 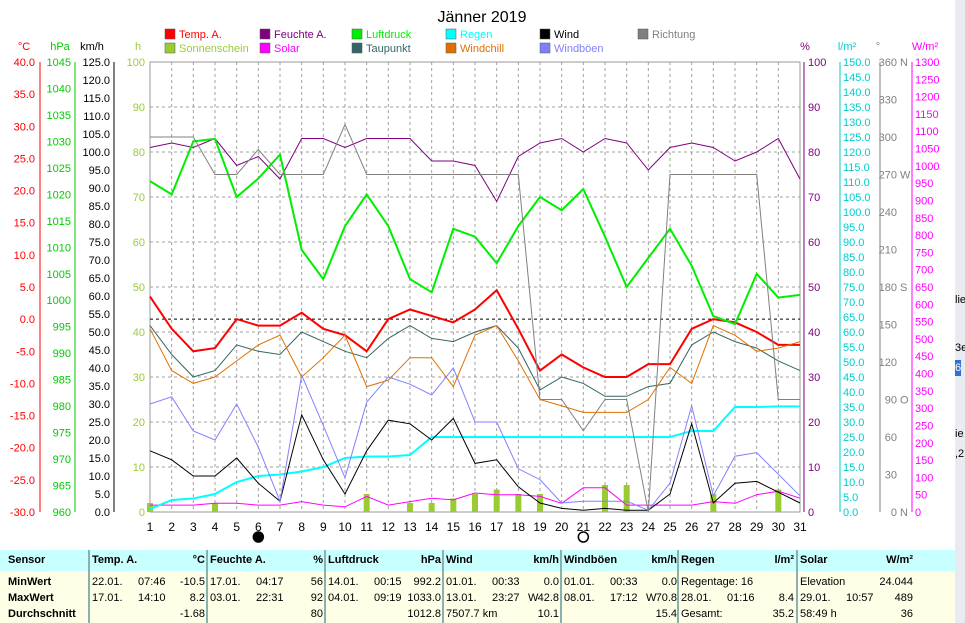 What do you see at coordinates (925, 47) in the screenshot?
I see `y-axis-unit-solar: W/m²` at bounding box center [925, 47].